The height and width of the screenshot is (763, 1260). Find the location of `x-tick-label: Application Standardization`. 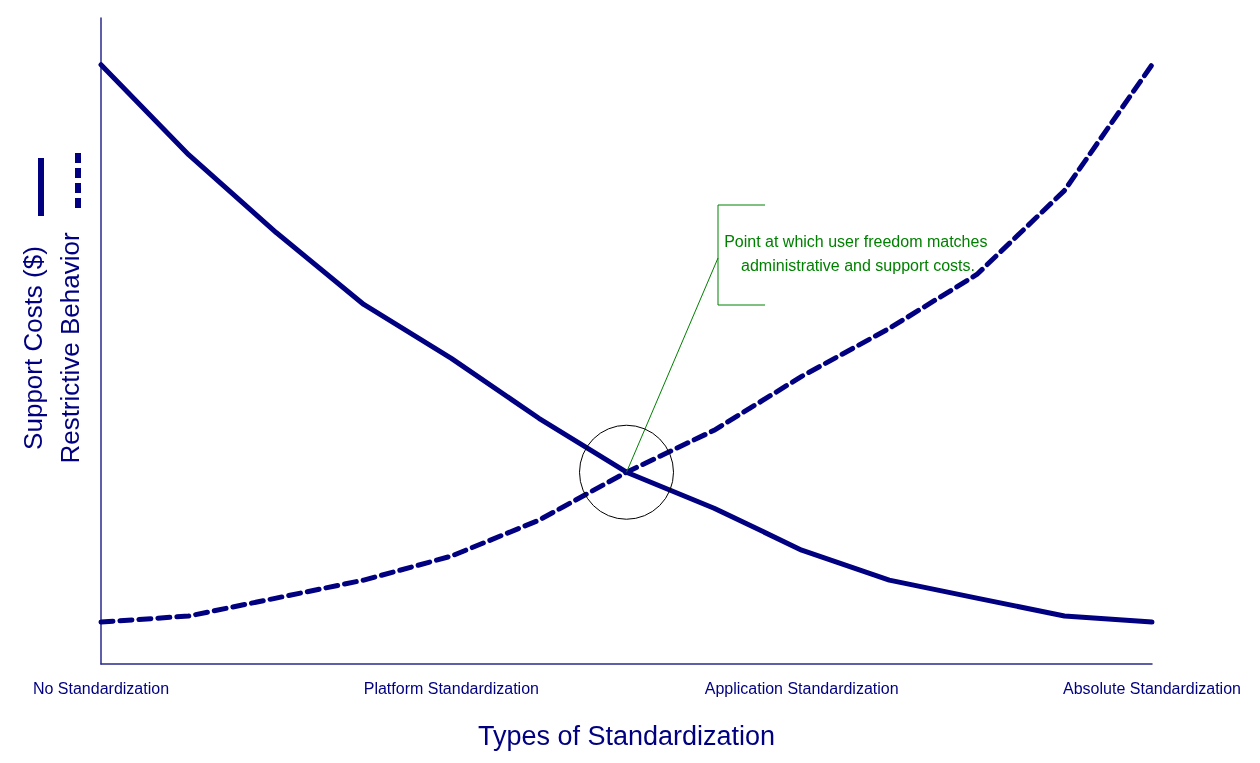

x-tick-label: Application Standardization is located at coordinates (801, 688).